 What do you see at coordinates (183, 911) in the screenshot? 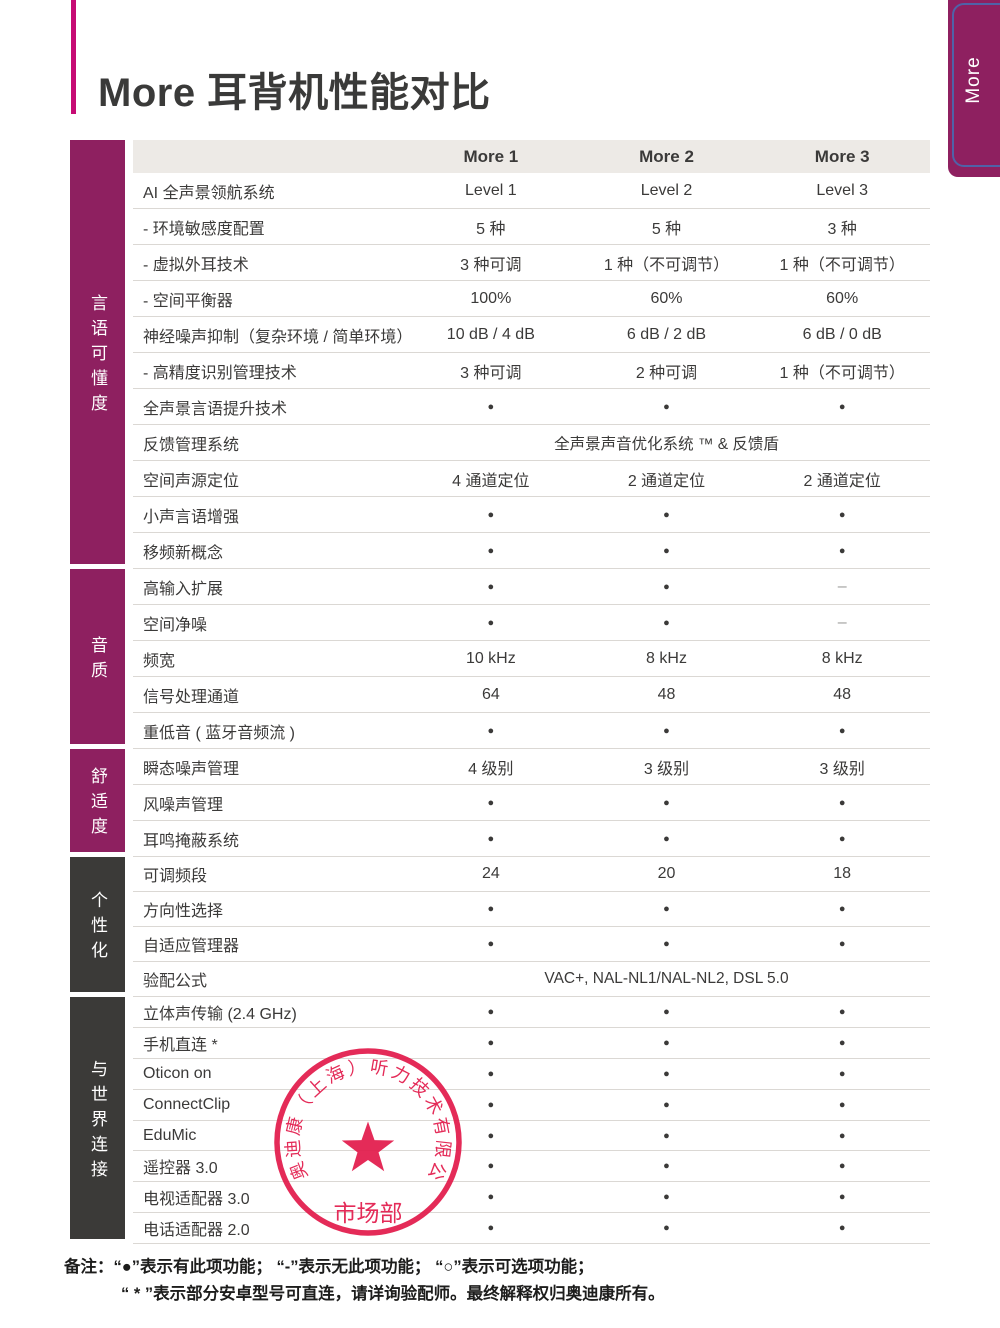
I see `row-label: 方向性选择` at bounding box center [183, 911].